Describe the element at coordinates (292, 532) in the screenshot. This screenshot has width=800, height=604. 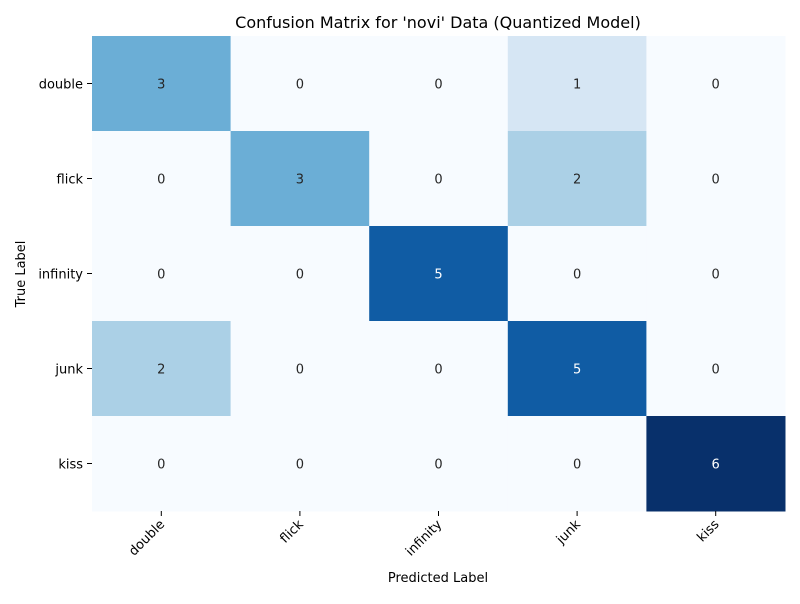
I see `x-tick-label: flick` at that location.